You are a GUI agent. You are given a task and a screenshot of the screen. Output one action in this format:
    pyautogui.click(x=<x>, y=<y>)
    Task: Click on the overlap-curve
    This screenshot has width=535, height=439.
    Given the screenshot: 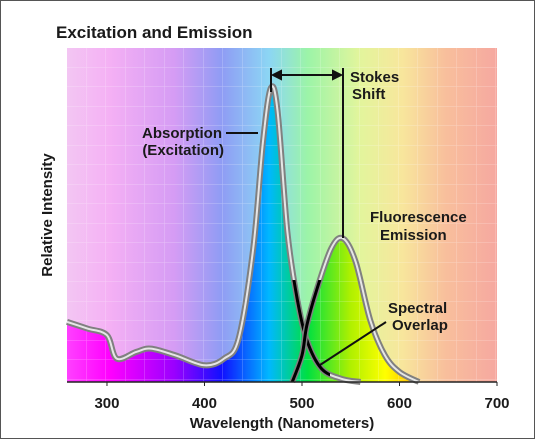 What is the action you would take?
    pyautogui.click(x=306, y=331)
    